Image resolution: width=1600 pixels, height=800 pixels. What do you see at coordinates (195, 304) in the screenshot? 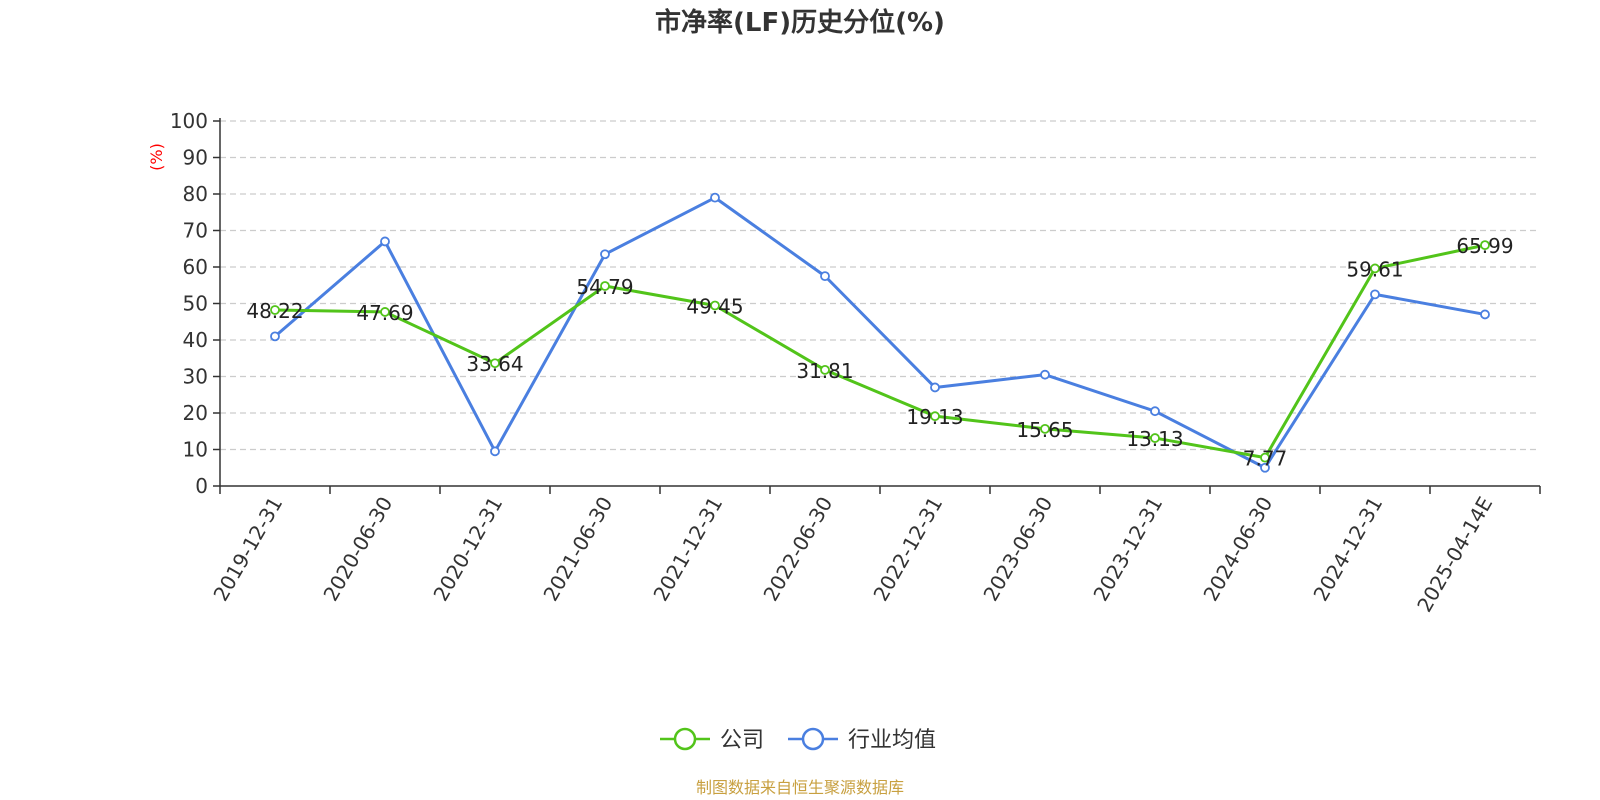
I see `y-tick-label: 50` at bounding box center [195, 304].